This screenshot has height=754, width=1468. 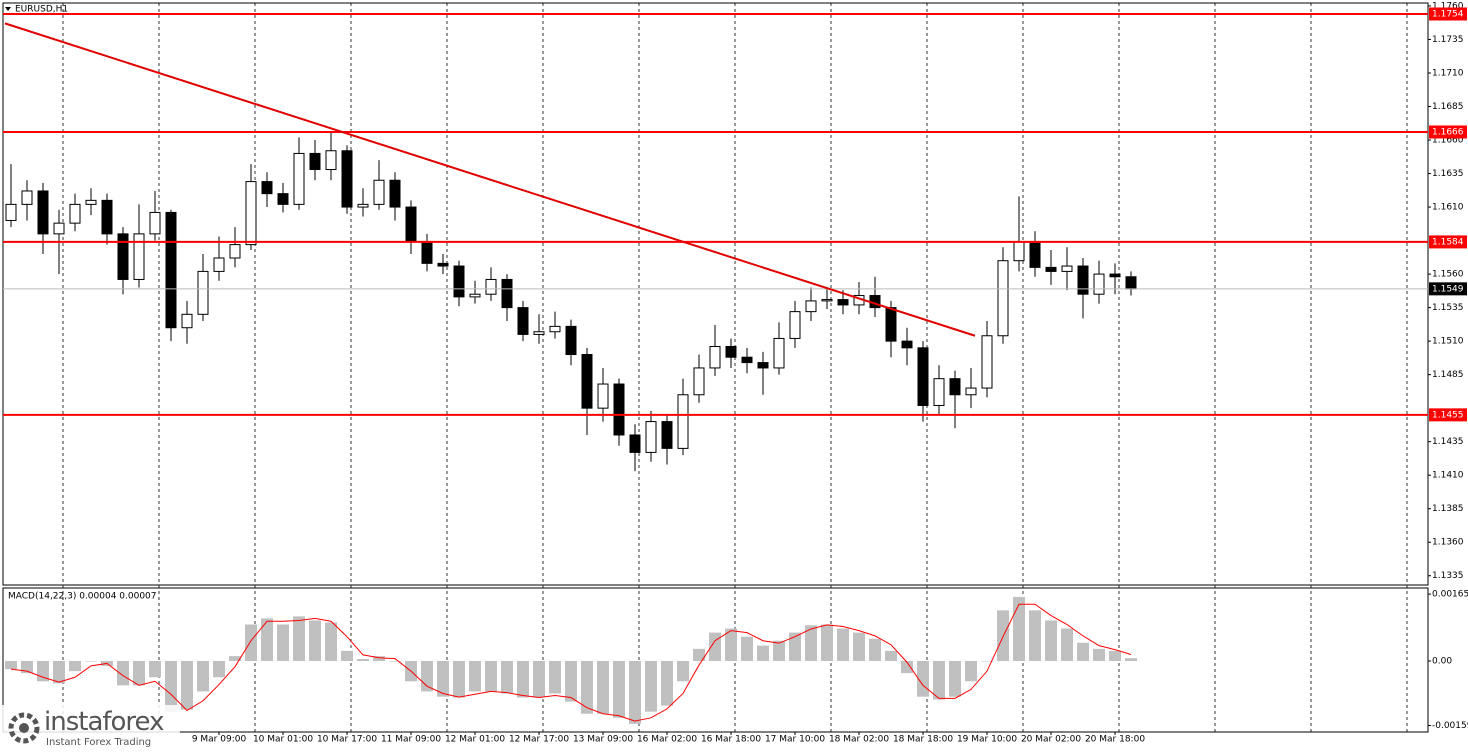 I want to click on x-tick-label: 16 Mar 18:00, so click(x=731, y=740).